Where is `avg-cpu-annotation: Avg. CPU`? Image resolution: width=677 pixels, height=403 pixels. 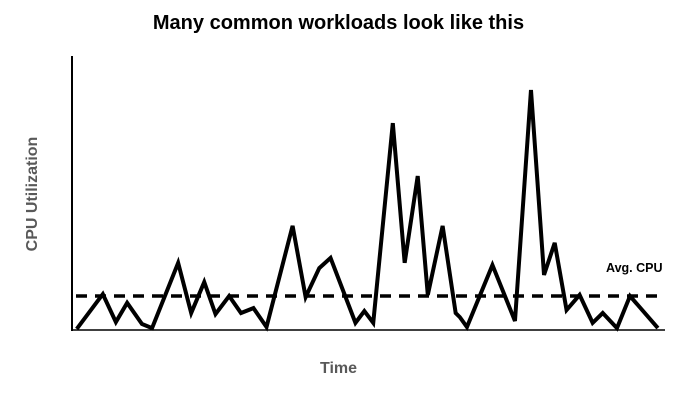
avg-cpu-annotation: Avg. CPU is located at coordinates (634, 268).